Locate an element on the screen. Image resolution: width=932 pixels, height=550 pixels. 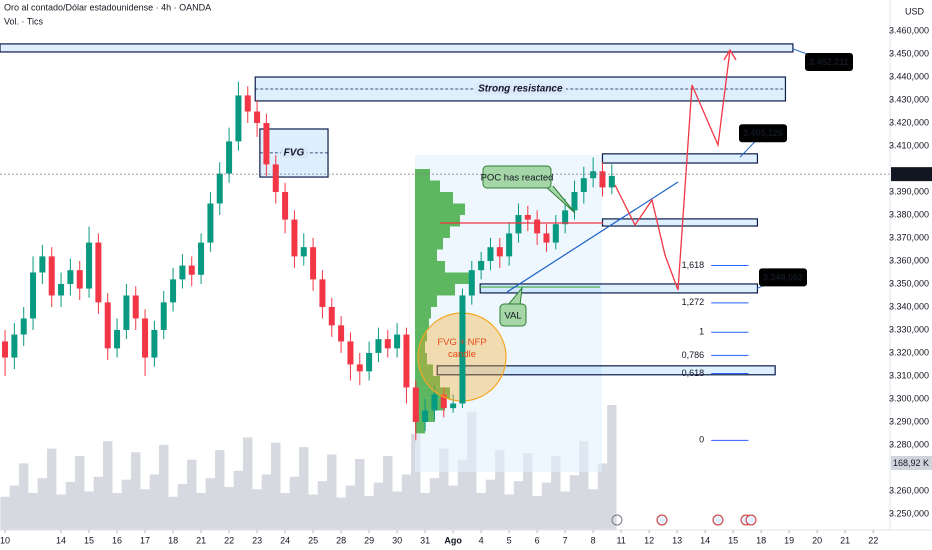
y-tick-label: 3.430,000 is located at coordinates (909, 99).